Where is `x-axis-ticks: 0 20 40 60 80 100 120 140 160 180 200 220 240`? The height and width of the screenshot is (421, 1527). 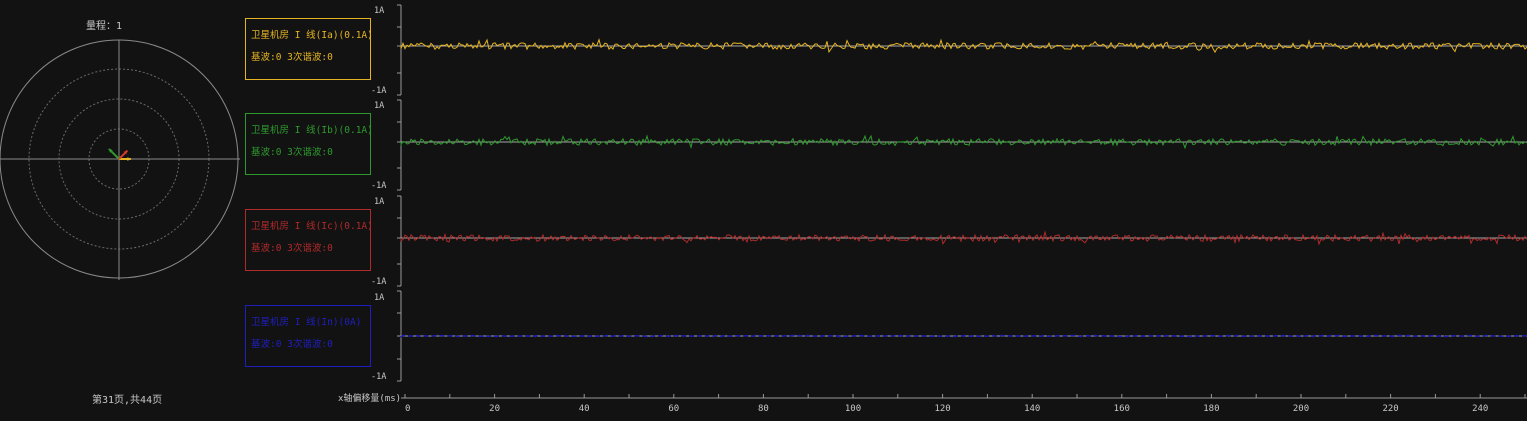
x-axis-ticks: 0 20 40 60 80 100 120 140 160 180 200 220 240 is located at coordinates (964, 404).